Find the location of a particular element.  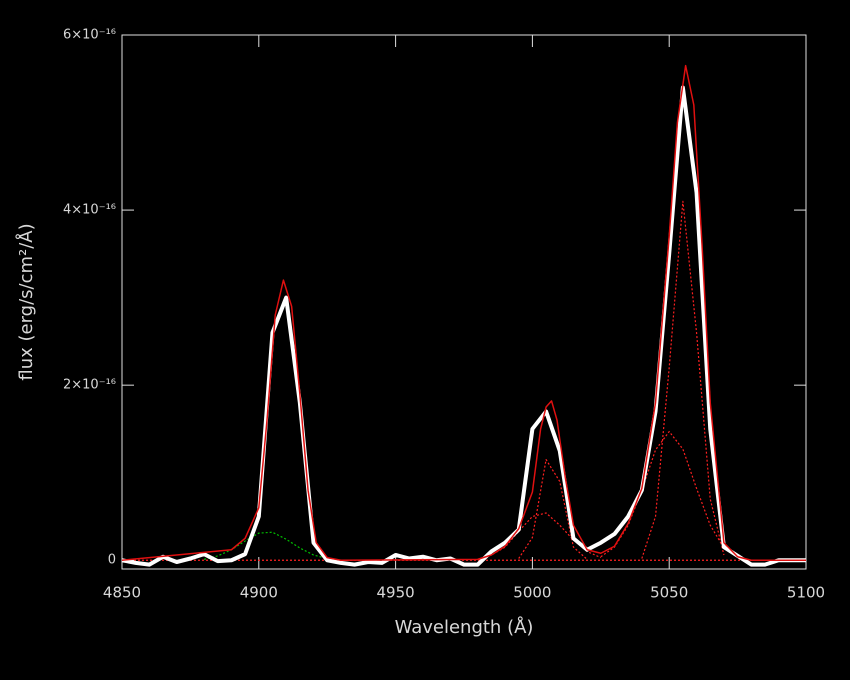

x-tick-label: 5100 is located at coordinates (806, 593).